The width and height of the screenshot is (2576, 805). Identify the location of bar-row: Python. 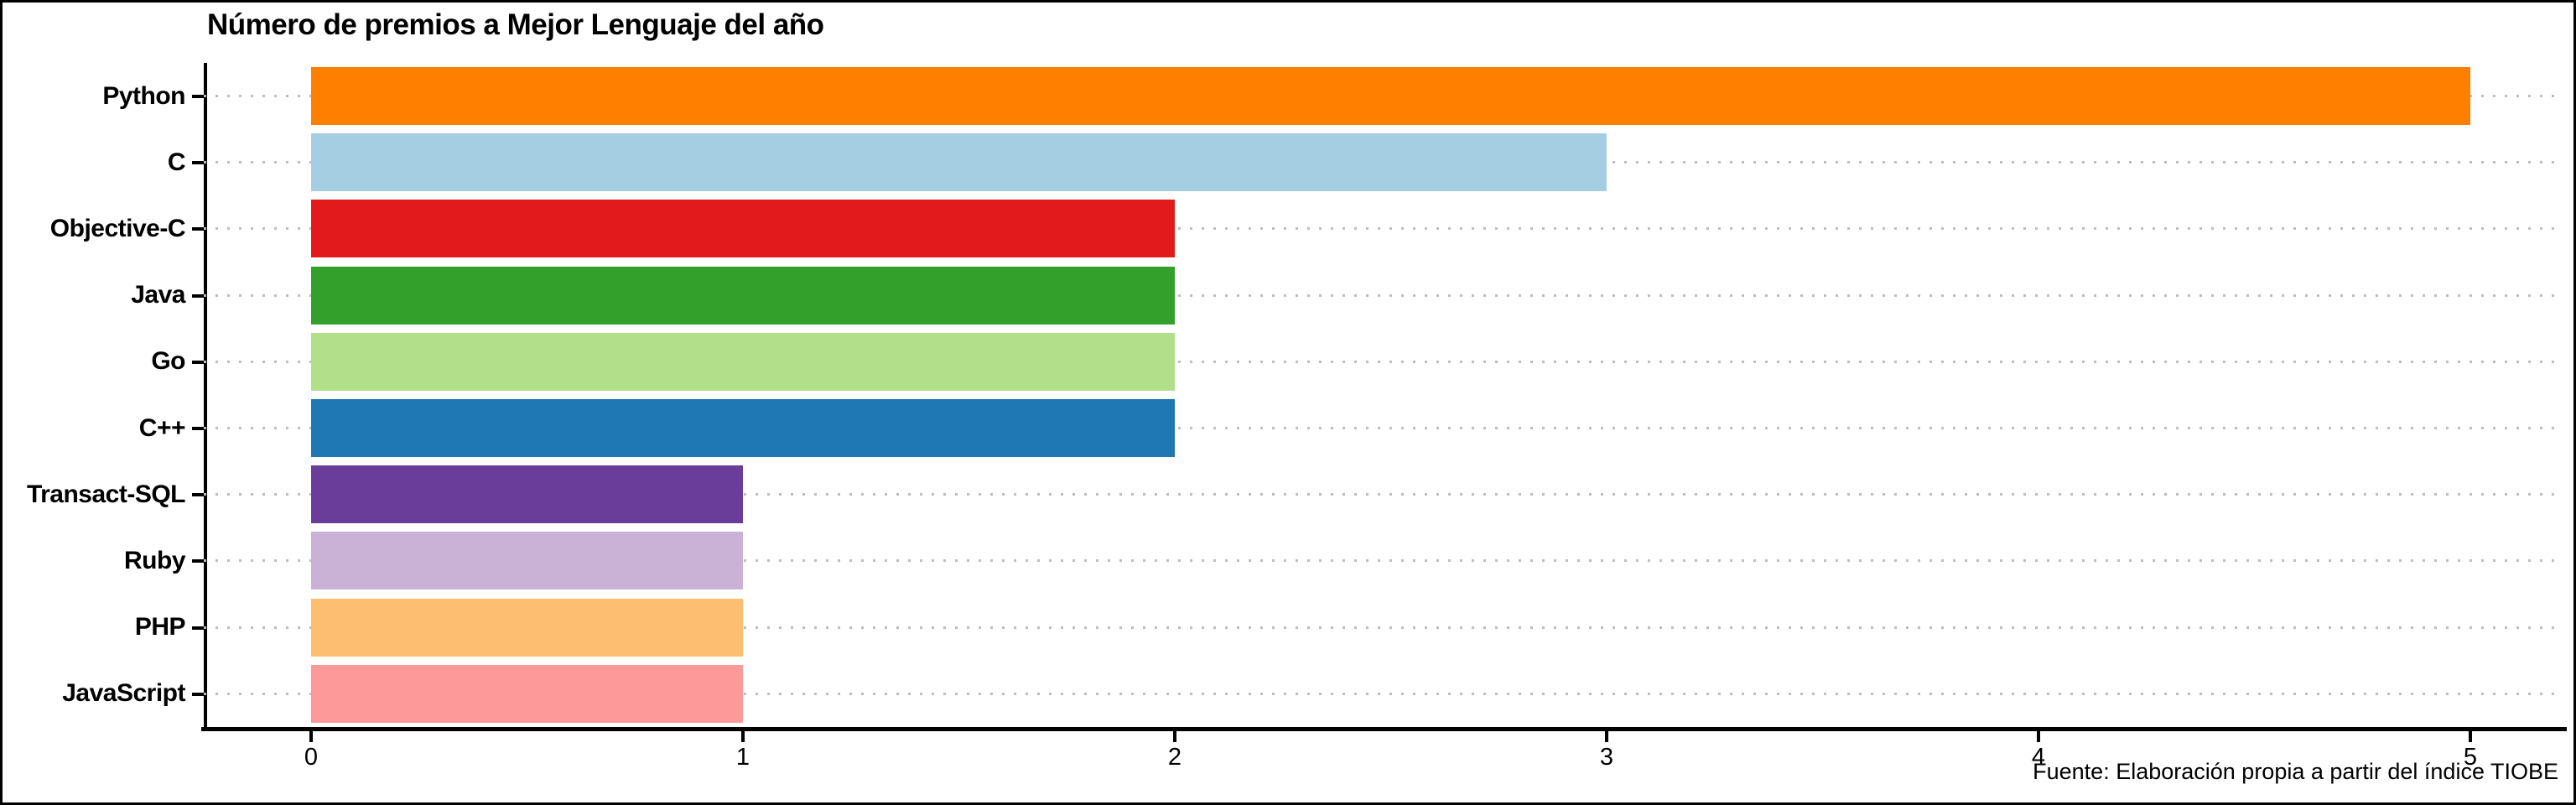
(1332, 96).